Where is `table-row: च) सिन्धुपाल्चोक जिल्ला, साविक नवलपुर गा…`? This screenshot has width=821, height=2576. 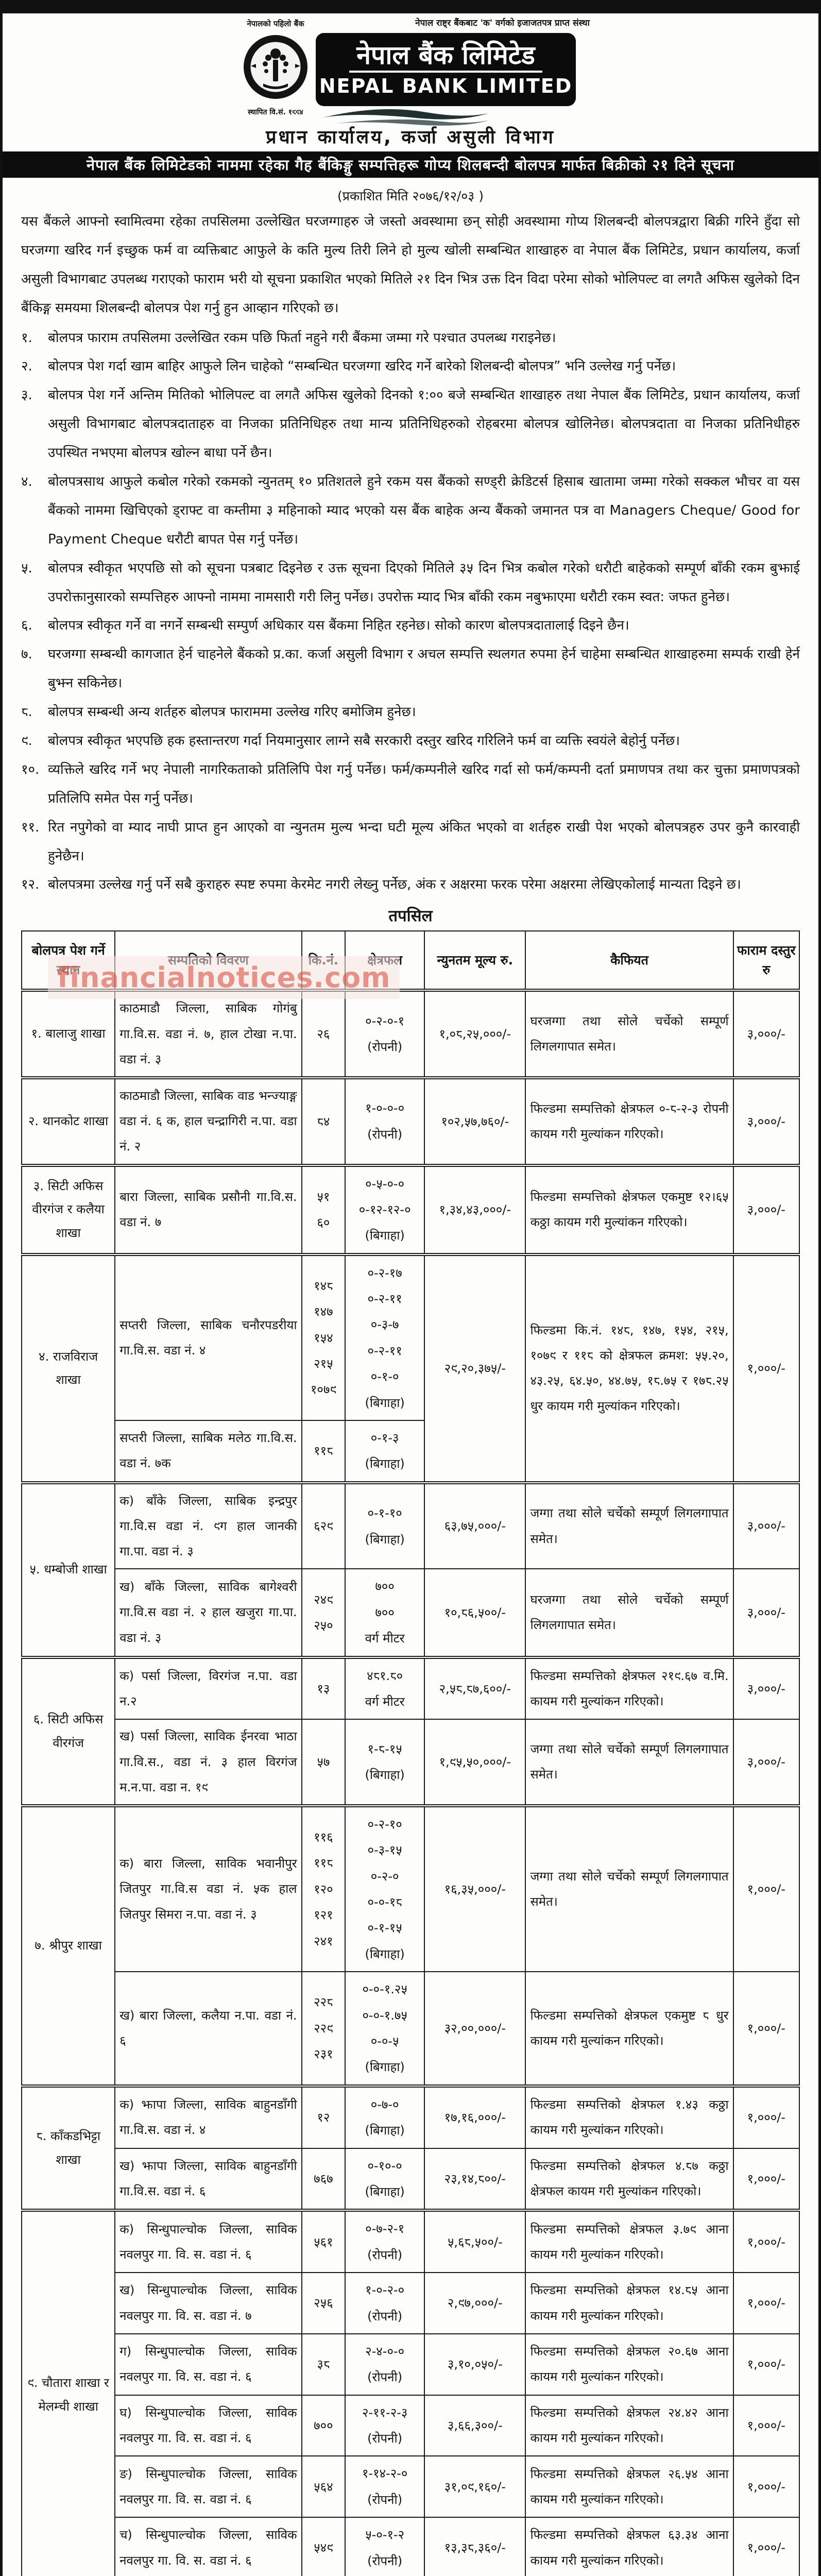
table-row: च) सिन्धुपाल्चोक जिल्ला, साविक नवलपुर गा… is located at coordinates (411, 2546).